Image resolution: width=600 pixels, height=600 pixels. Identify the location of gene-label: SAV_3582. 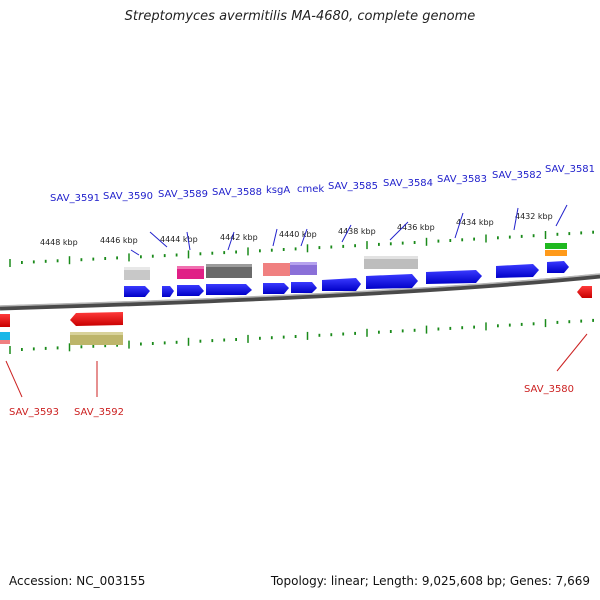
(517, 175).